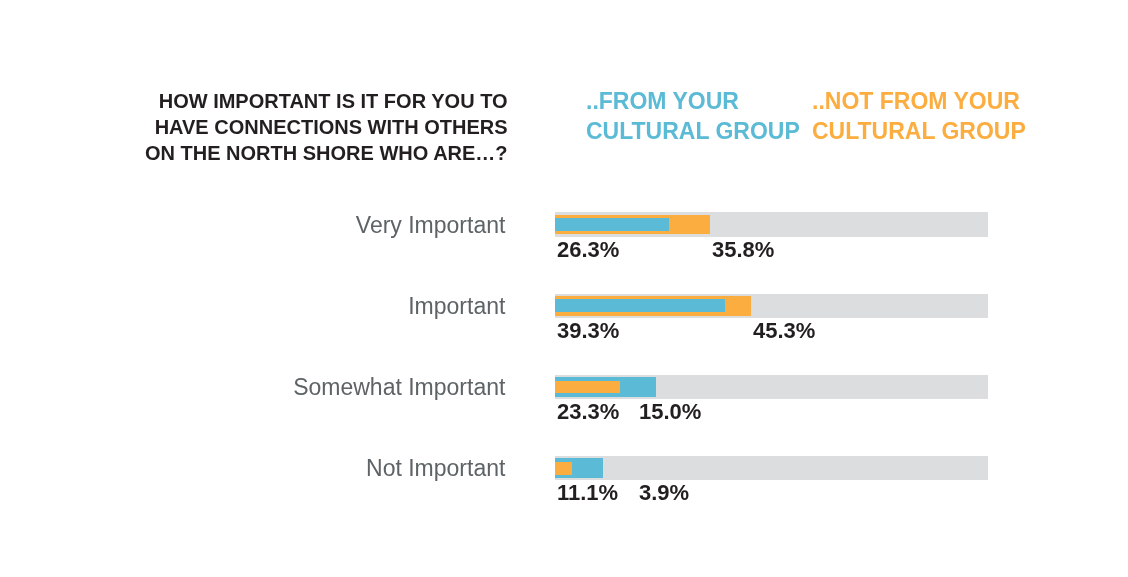 This screenshot has height=577, width=1128. I want to click on y-tick-label: Very Important, so click(430, 224).